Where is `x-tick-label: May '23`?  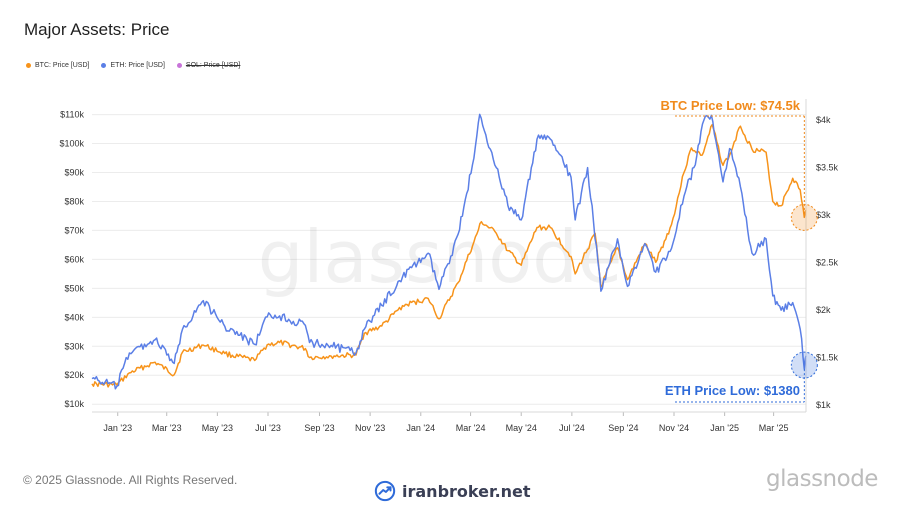 x-tick-label: May '23 is located at coordinates (217, 428).